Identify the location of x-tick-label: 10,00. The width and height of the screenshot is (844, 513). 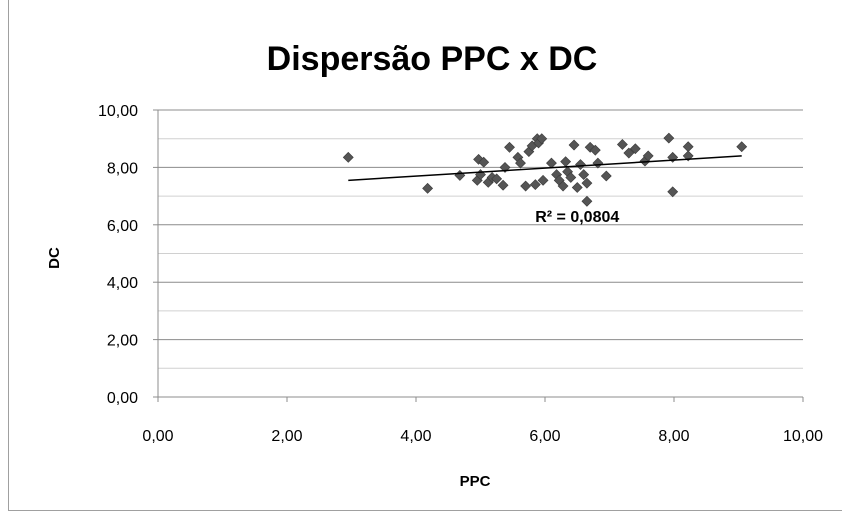
(803, 436).